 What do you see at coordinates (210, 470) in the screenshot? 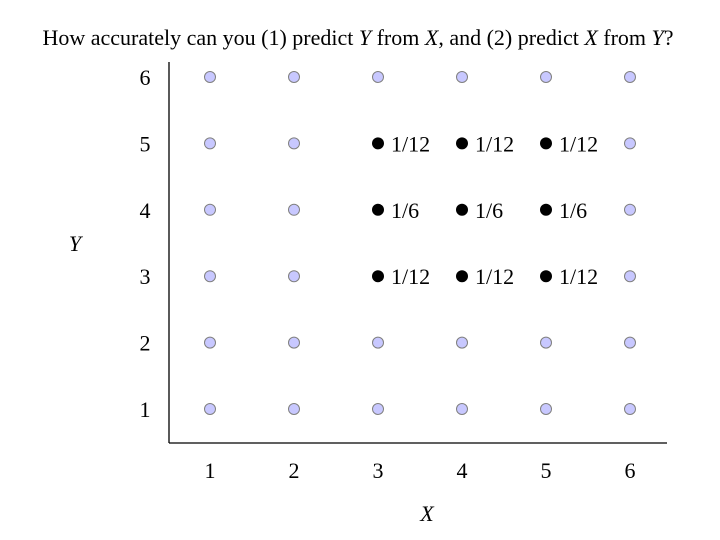
I see `x-tick-label: 1` at bounding box center [210, 470].